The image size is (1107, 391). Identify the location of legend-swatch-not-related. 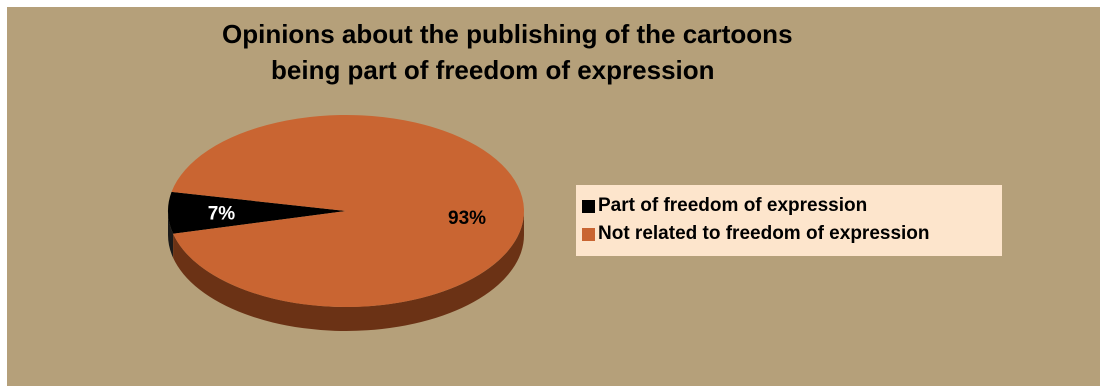
(588, 234).